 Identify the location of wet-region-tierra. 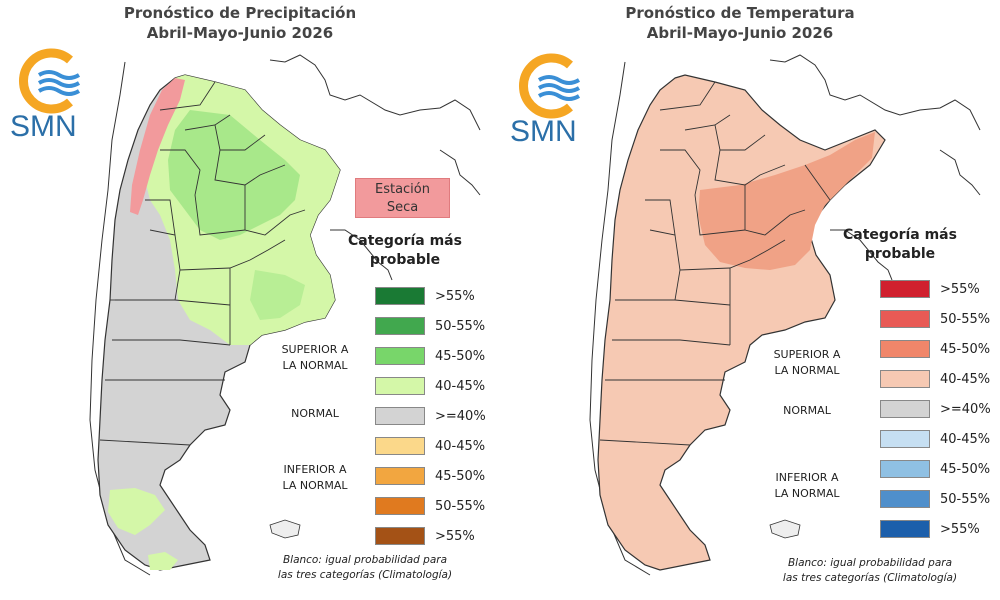
(163, 561).